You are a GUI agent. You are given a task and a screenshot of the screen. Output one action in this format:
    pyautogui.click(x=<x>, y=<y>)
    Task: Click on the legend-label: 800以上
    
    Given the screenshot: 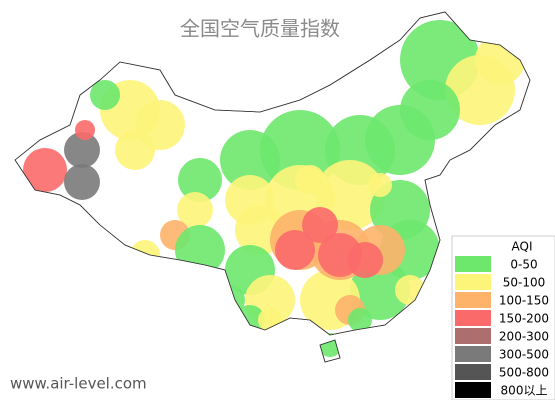 What is the action you would take?
    pyautogui.click(x=524, y=391)
    